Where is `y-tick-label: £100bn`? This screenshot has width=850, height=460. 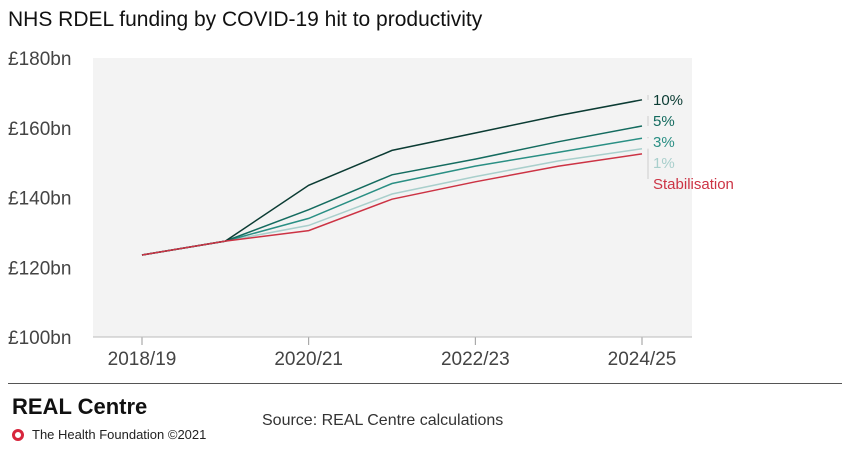
y-tick-label: £100bn is located at coordinates (39, 338).